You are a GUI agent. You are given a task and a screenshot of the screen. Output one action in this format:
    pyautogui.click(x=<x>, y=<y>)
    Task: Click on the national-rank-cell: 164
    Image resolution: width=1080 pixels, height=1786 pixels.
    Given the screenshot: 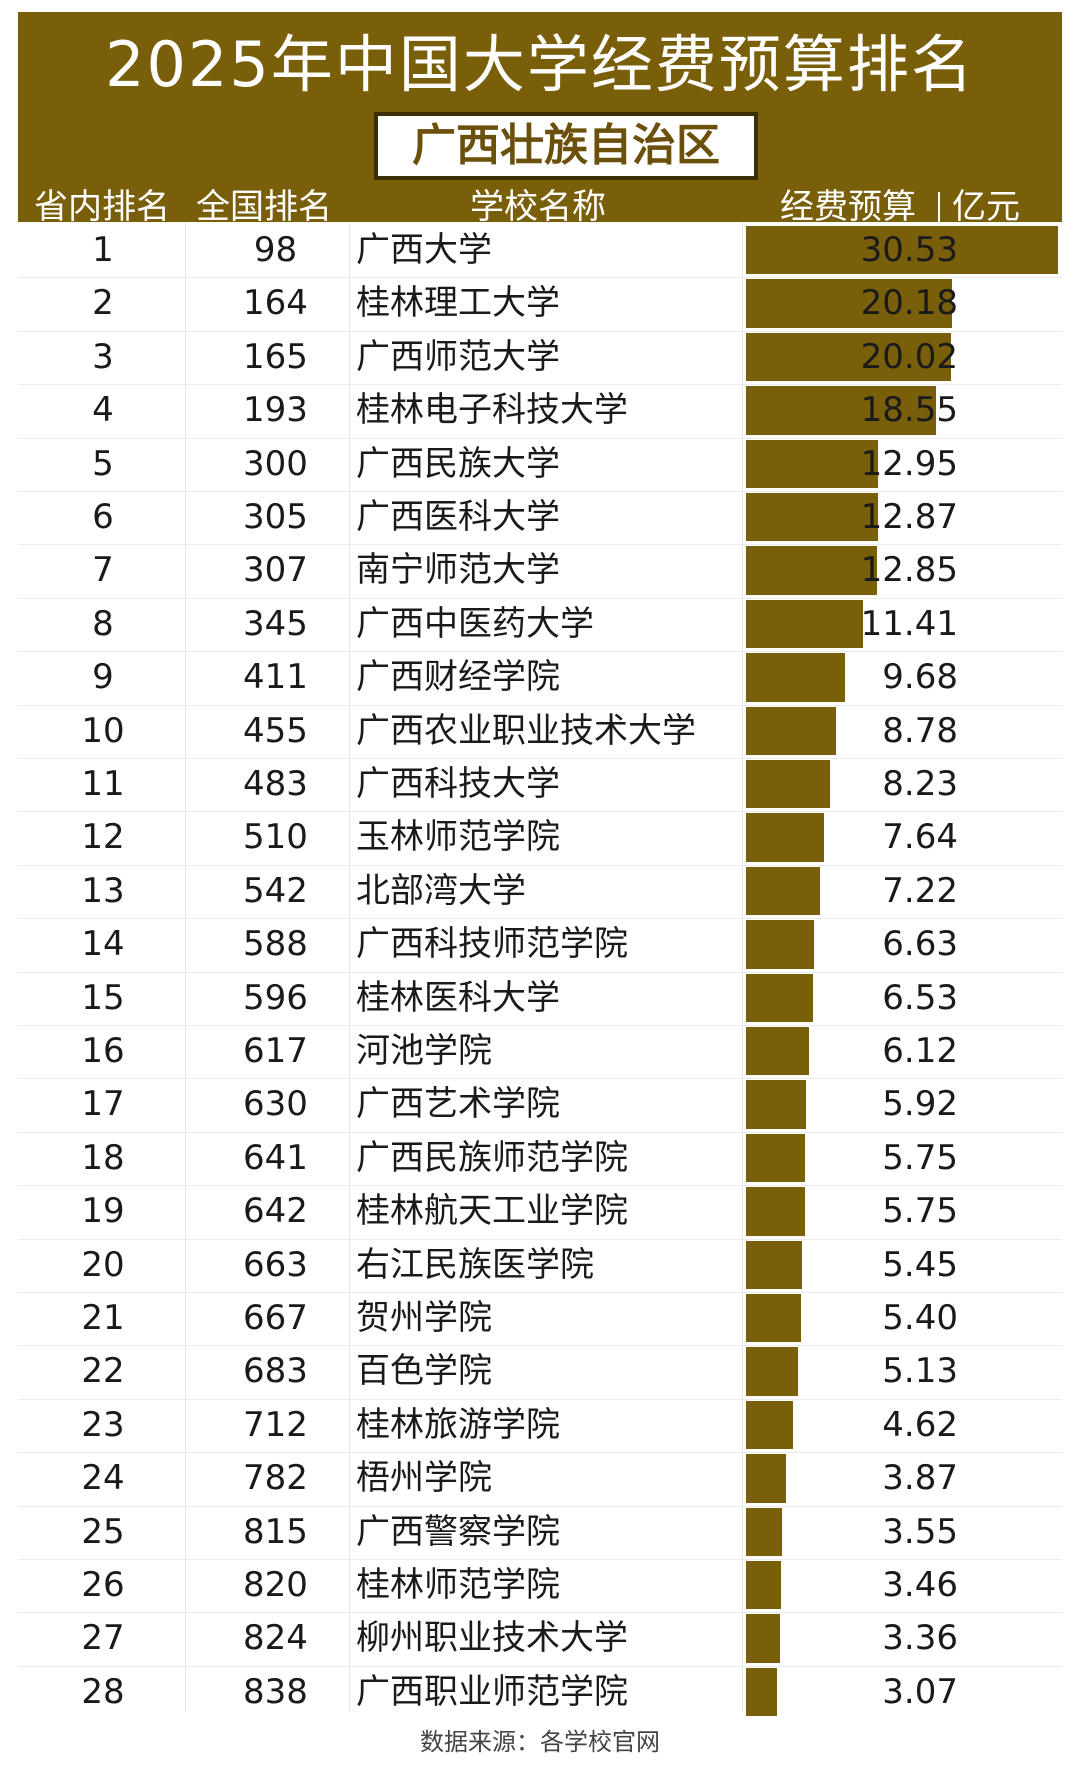 What is the action you would take?
    pyautogui.click(x=275, y=303)
    